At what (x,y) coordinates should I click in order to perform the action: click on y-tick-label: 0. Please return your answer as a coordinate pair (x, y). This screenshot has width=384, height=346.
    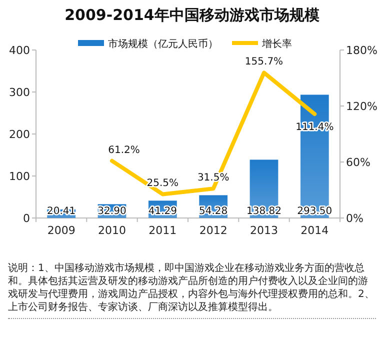
    Looking at the image, I should click on (26, 218).